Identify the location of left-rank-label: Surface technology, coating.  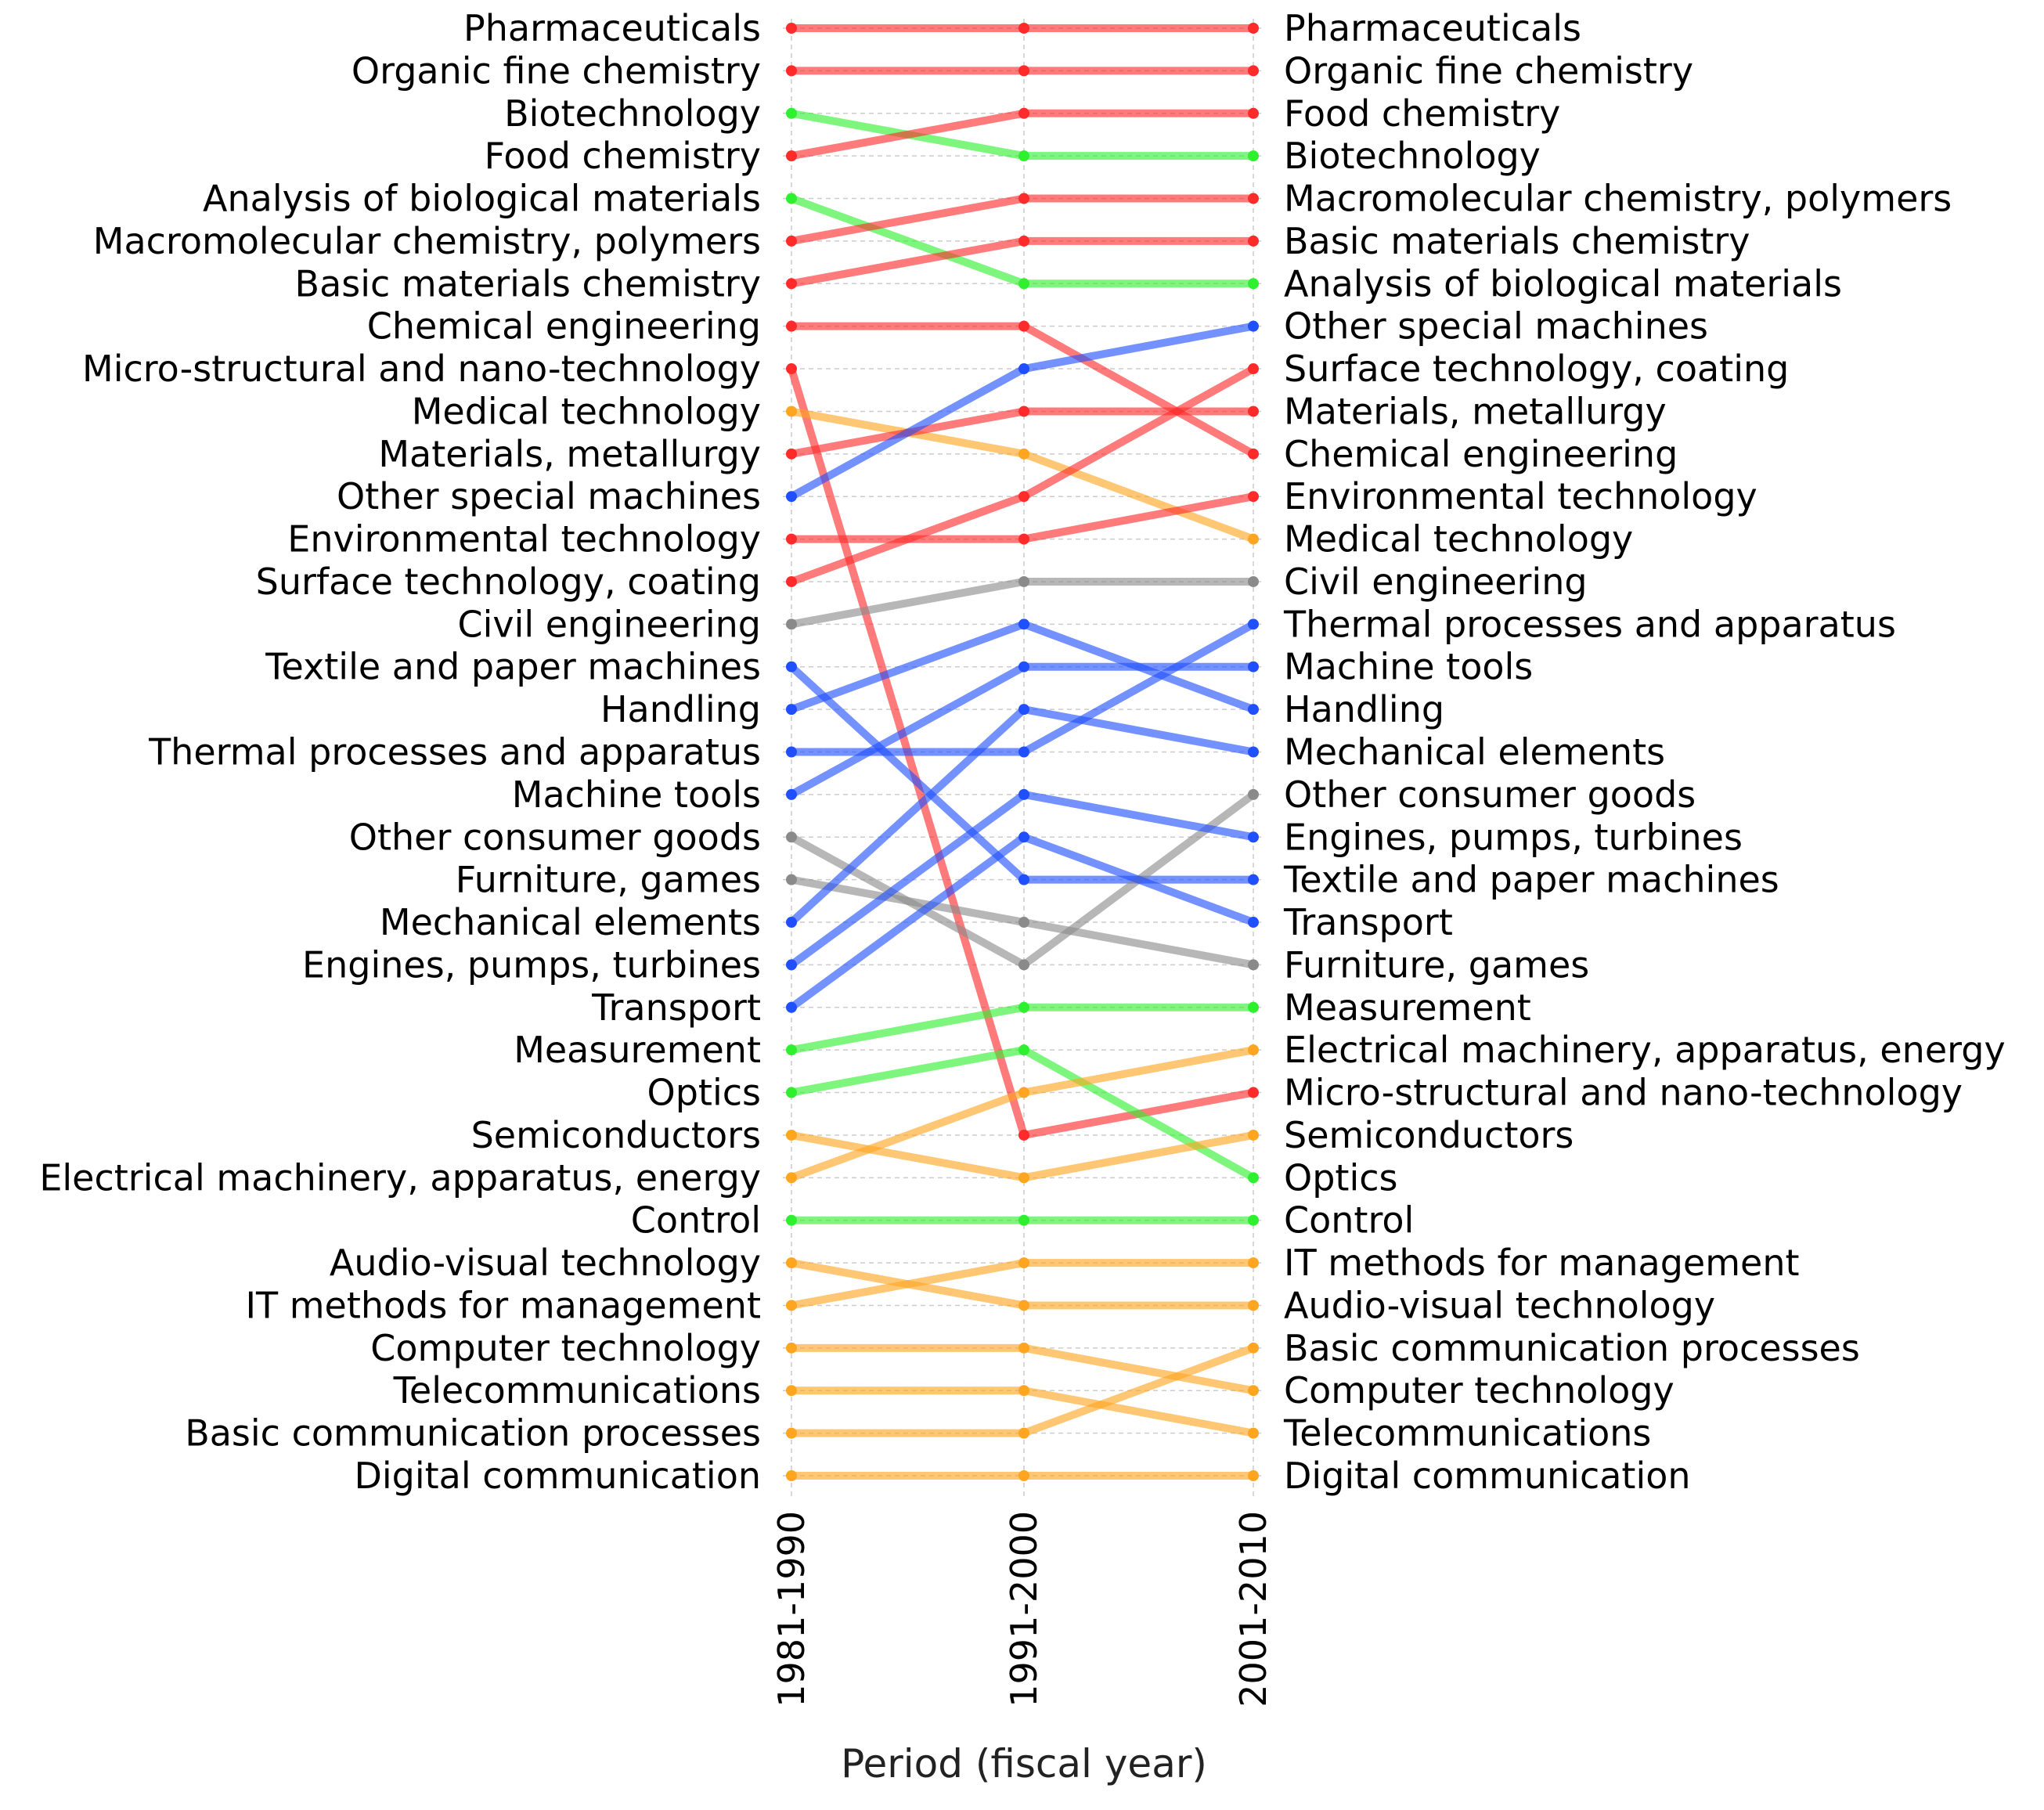
(509, 582).